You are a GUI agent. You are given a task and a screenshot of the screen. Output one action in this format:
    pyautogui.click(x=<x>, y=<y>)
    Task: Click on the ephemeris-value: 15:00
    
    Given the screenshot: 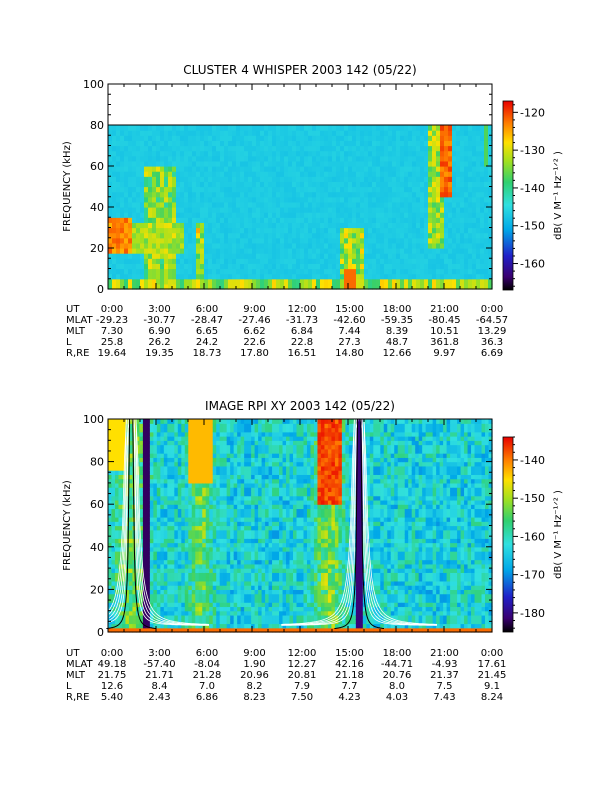 What is the action you would take?
    pyautogui.click(x=349, y=309)
    